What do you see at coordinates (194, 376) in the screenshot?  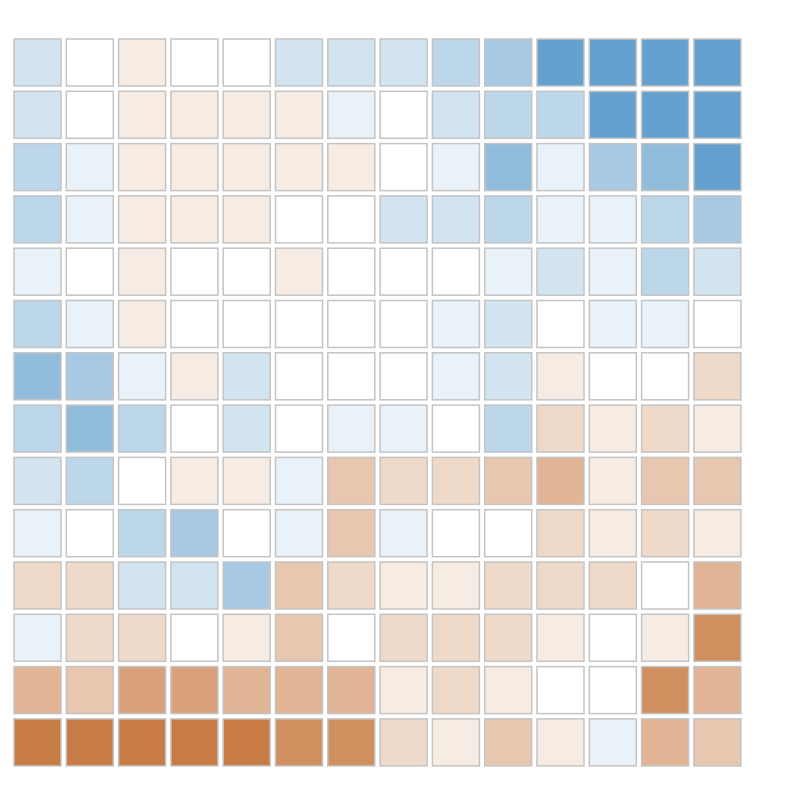 I see `heatmap-cell-r6-c3` at bounding box center [194, 376].